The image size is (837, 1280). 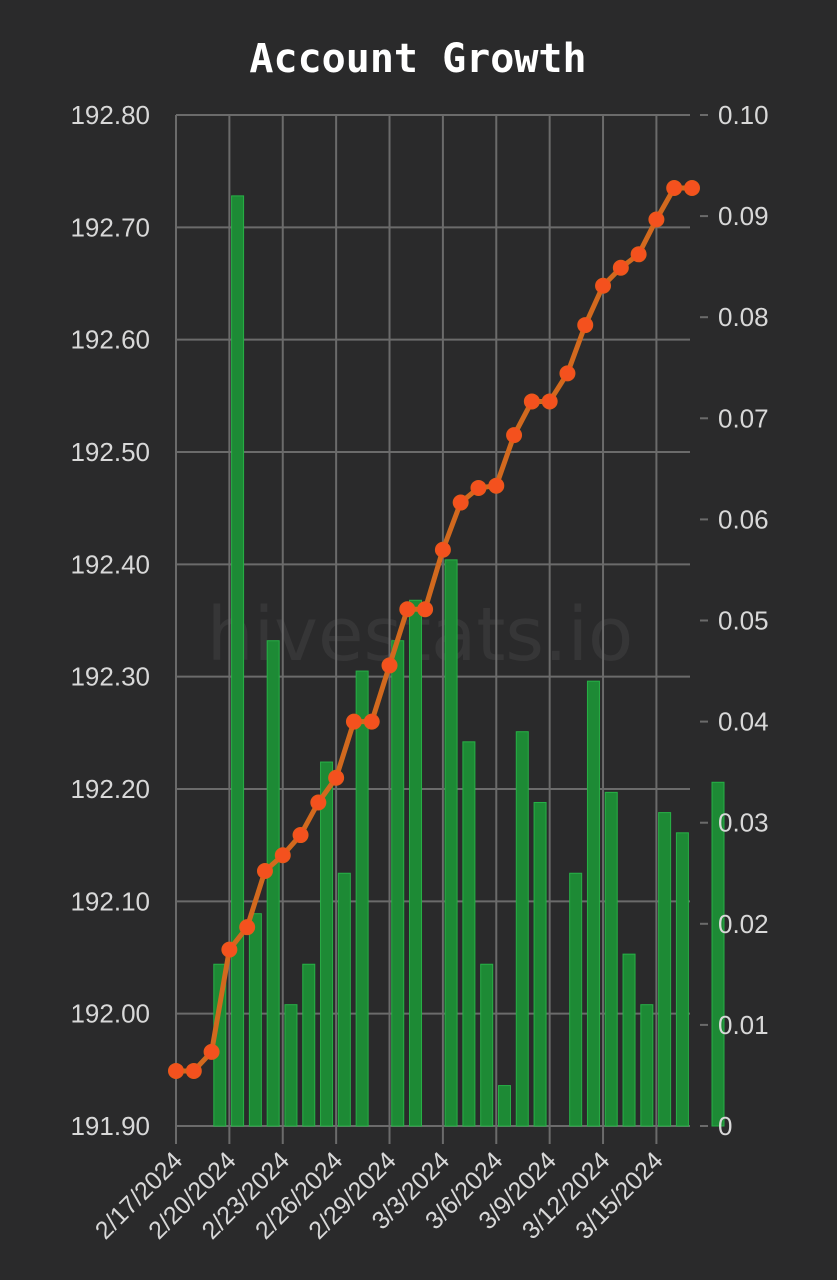 What do you see at coordinates (743, 216) in the screenshot?
I see `right-y-tick-label: 0.09` at bounding box center [743, 216].